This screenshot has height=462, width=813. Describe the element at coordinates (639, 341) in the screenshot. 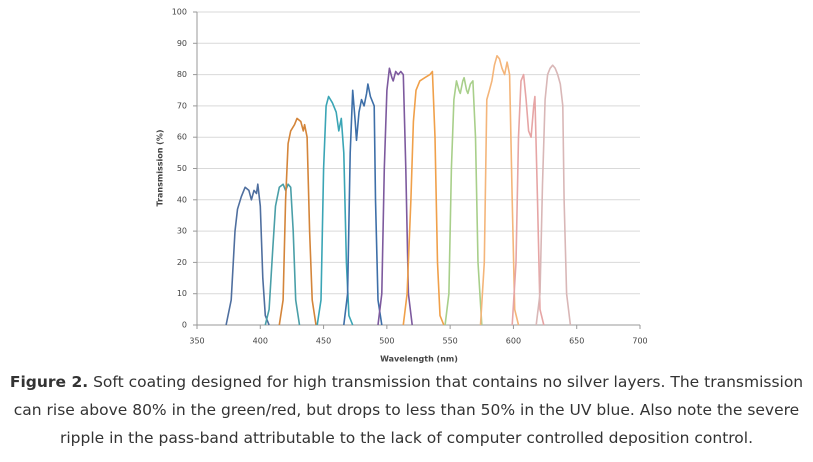

I see `x-tick-label: 700` at that location.